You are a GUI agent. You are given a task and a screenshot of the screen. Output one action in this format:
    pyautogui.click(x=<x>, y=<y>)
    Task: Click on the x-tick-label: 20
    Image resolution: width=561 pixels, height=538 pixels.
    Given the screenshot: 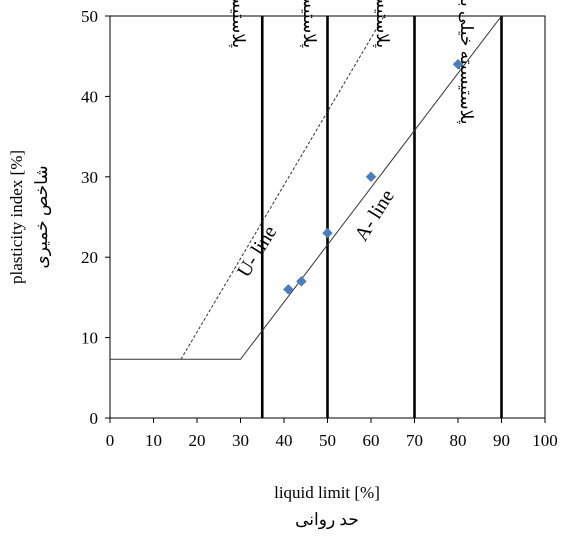 What is the action you would take?
    pyautogui.click(x=197, y=440)
    